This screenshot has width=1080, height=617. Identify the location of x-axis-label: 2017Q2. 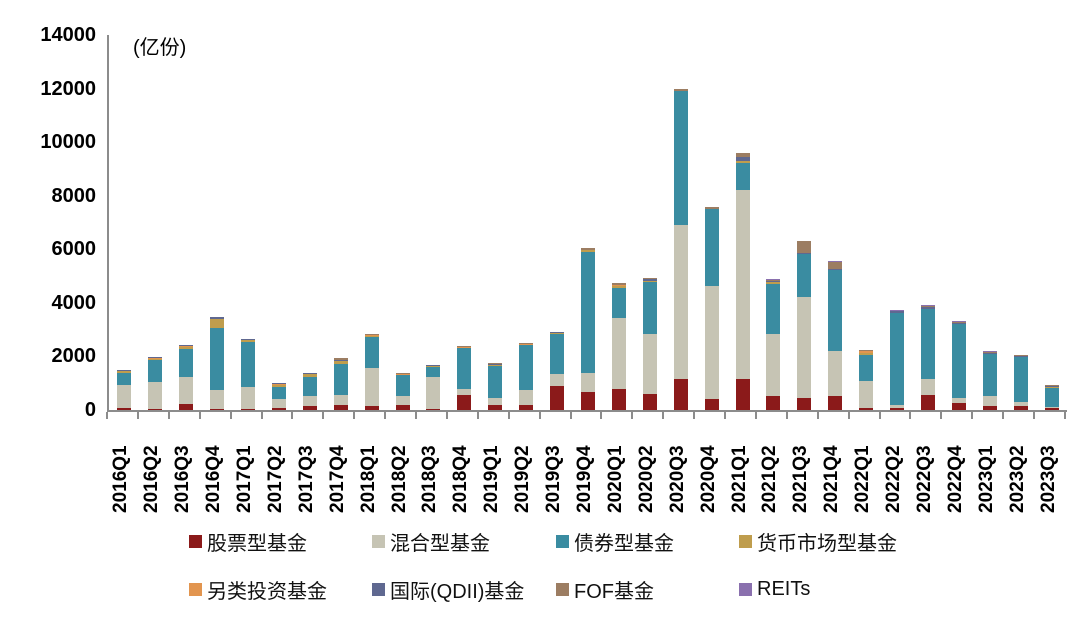
(275, 479).